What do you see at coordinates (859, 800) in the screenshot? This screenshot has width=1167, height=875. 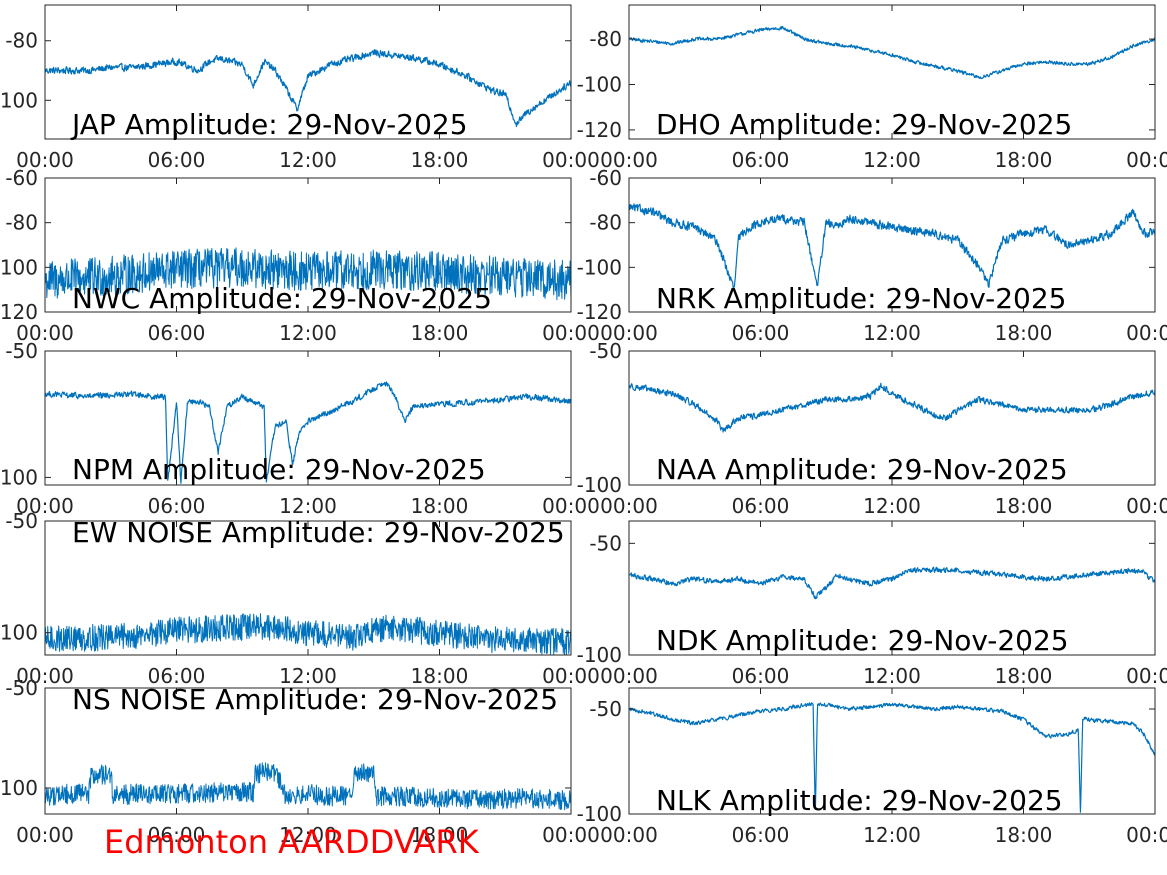 I see `panel-title: NLK Amplitude: 29-Nov-2025` at bounding box center [859, 800].